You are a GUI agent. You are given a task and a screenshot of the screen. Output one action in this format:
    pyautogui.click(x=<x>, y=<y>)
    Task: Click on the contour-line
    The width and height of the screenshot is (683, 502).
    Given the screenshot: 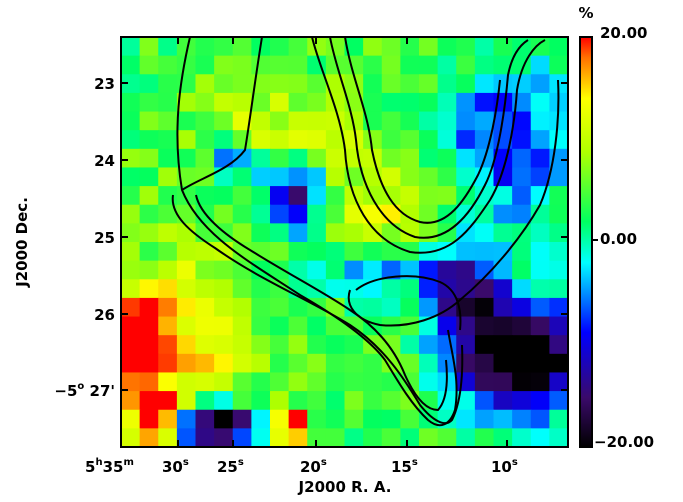 What is the action you would take?
    pyautogui.click(x=422, y=130)
    